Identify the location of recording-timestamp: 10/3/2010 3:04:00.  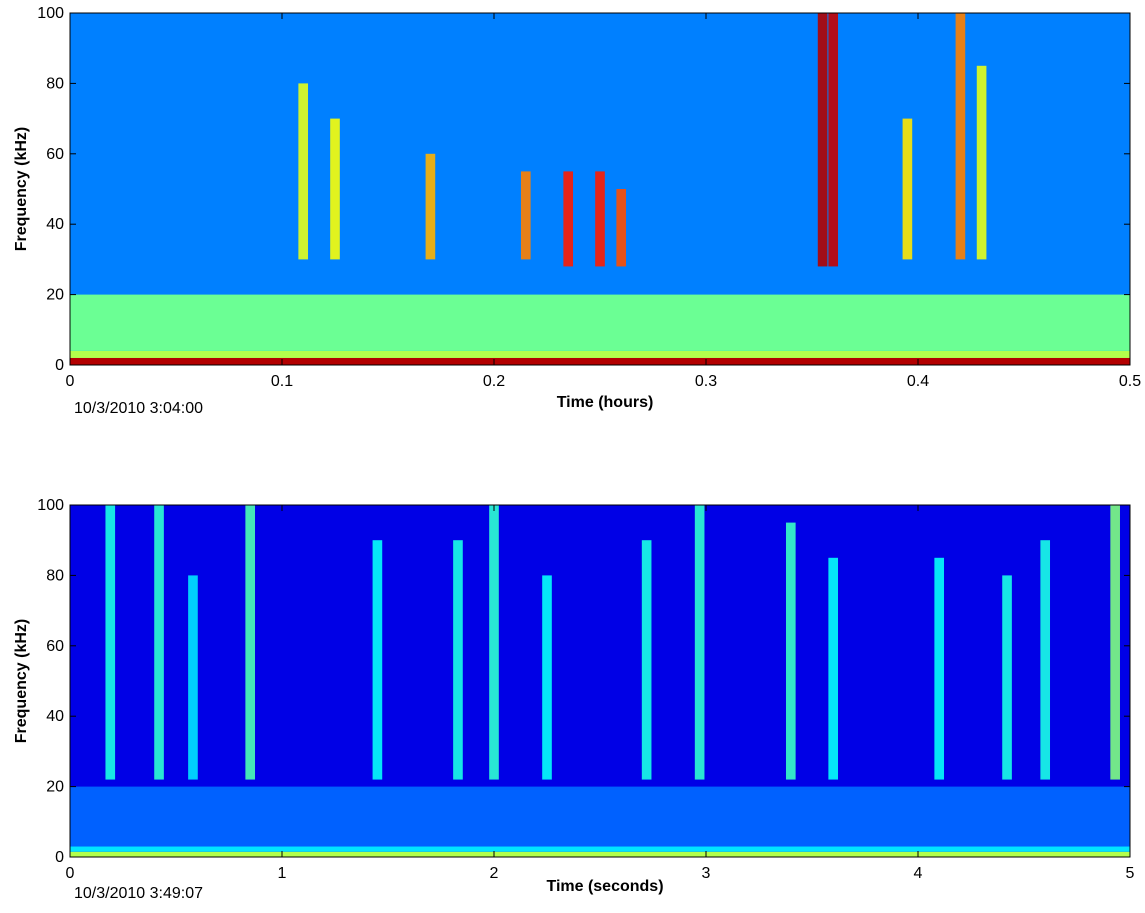
(139, 408).